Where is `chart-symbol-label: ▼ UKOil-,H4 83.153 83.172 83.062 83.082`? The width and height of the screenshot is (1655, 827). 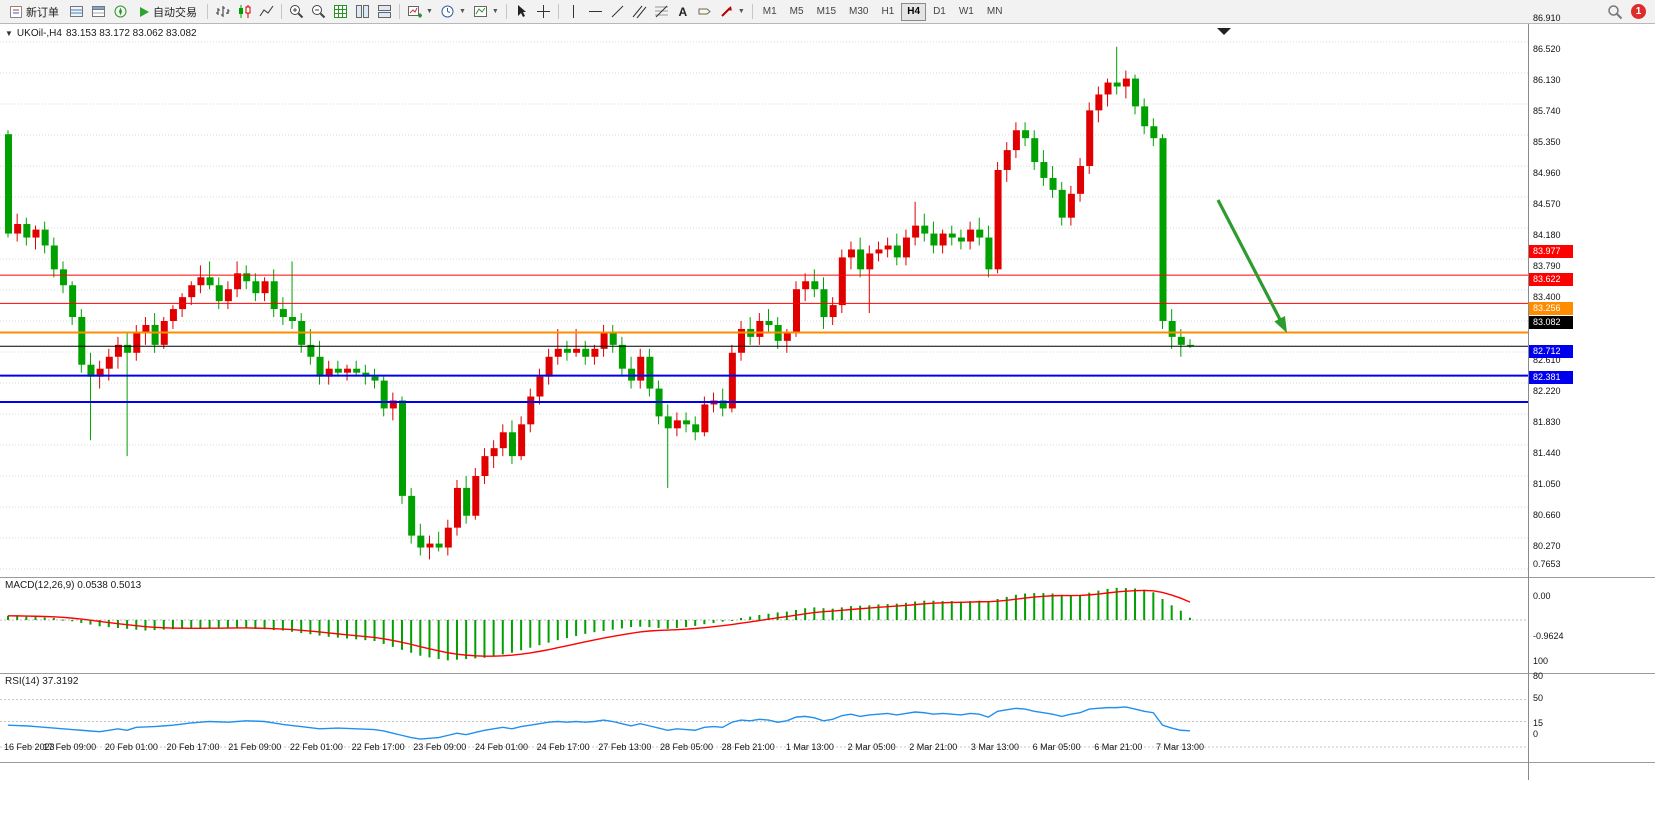
chart-symbol-label: ▼ UKOil-,H4 83.153 83.172 83.062 83.082 is located at coordinates (101, 33).